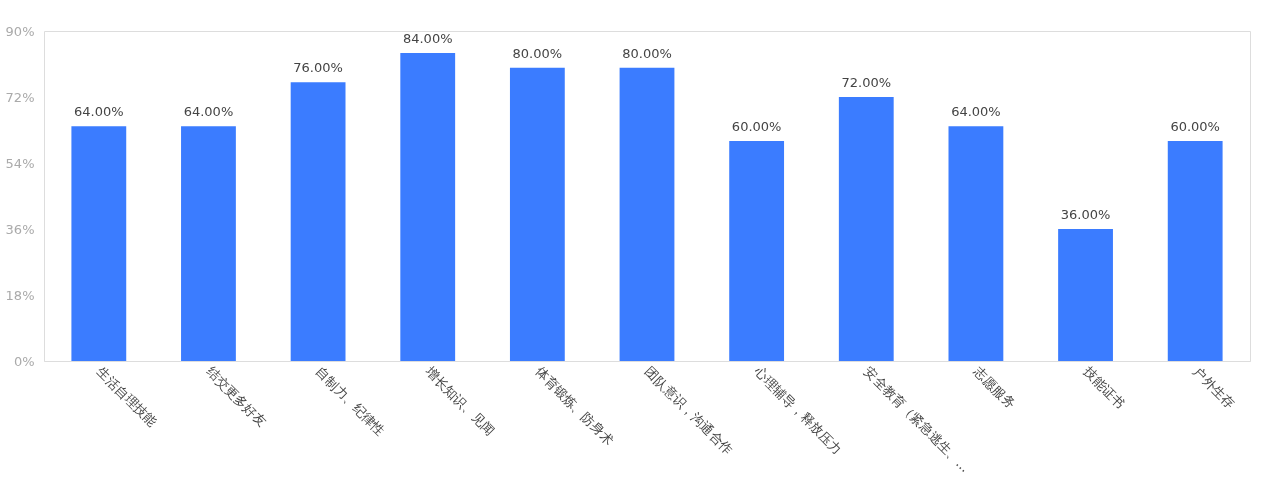 The width and height of the screenshot is (1280, 487). What do you see at coordinates (689, 410) in the screenshot?
I see `x-tick-label: 团队意识，沟通合作` at bounding box center [689, 410].